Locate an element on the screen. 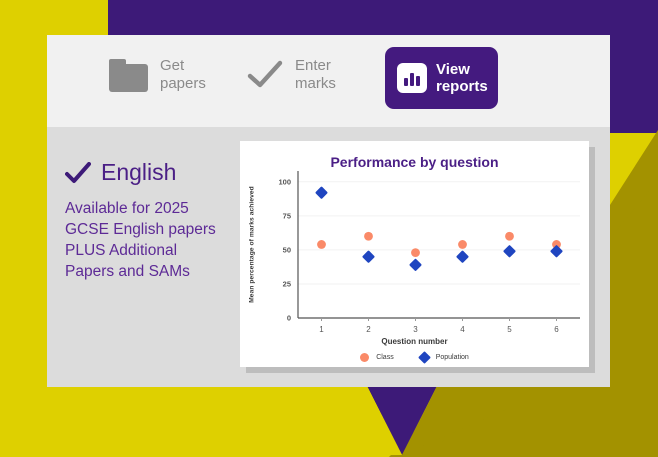  chart-y-tick: 25 is located at coordinates (287, 284).